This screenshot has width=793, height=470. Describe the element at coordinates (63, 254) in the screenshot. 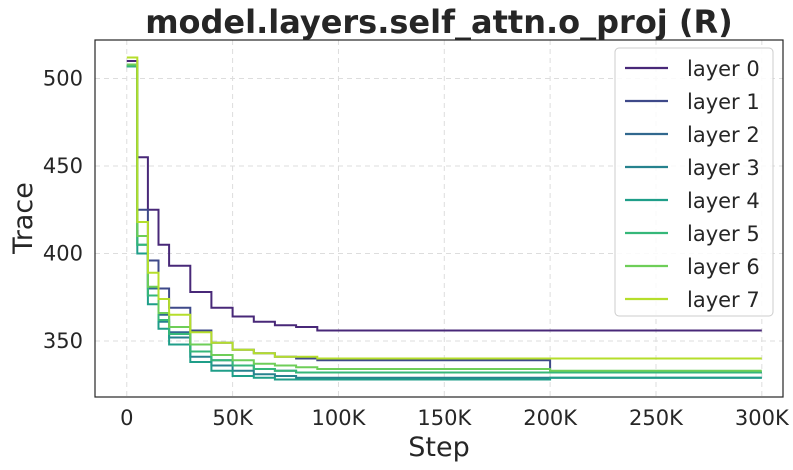

I see `y-tick-label: 400` at that location.